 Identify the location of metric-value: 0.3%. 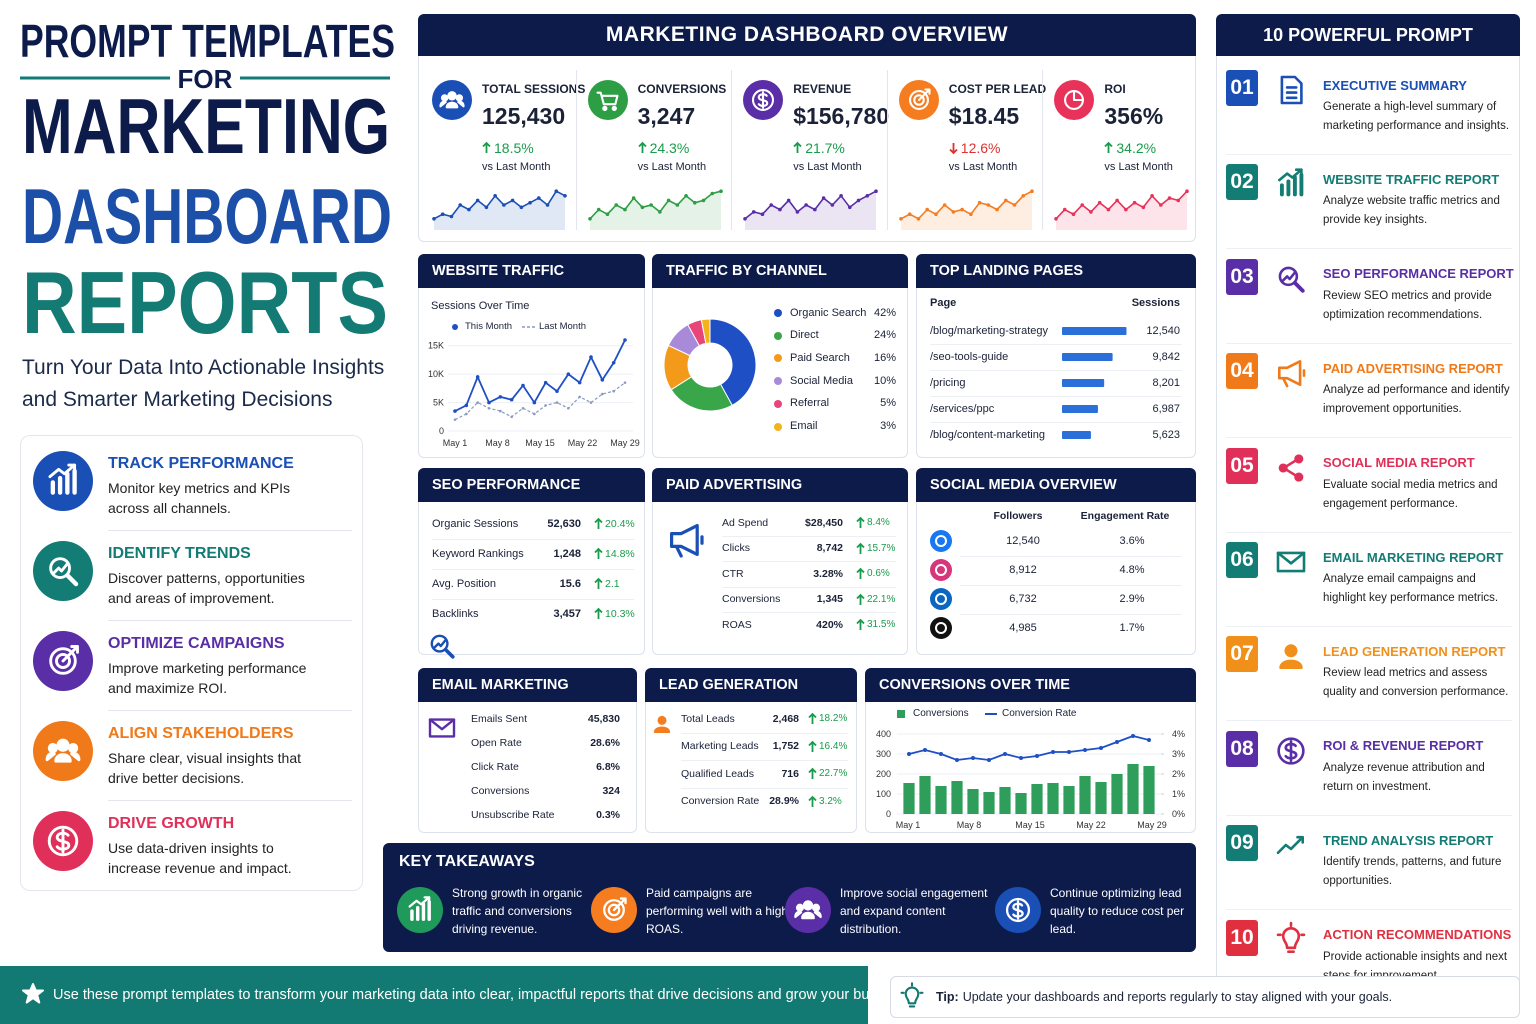
(608, 814).